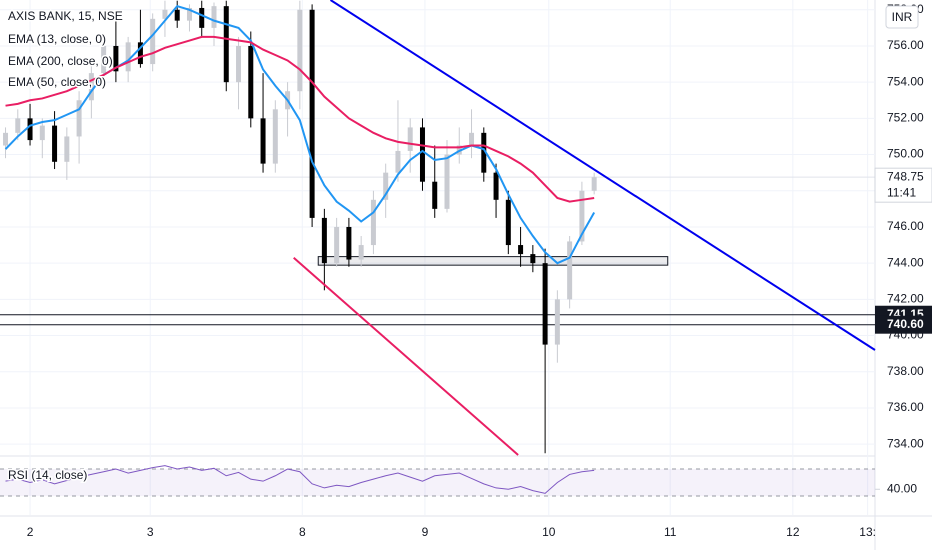 The height and width of the screenshot is (550, 932). What do you see at coordinates (905, 81) in the screenshot?
I see `y-tick-label: 754.00` at bounding box center [905, 81].